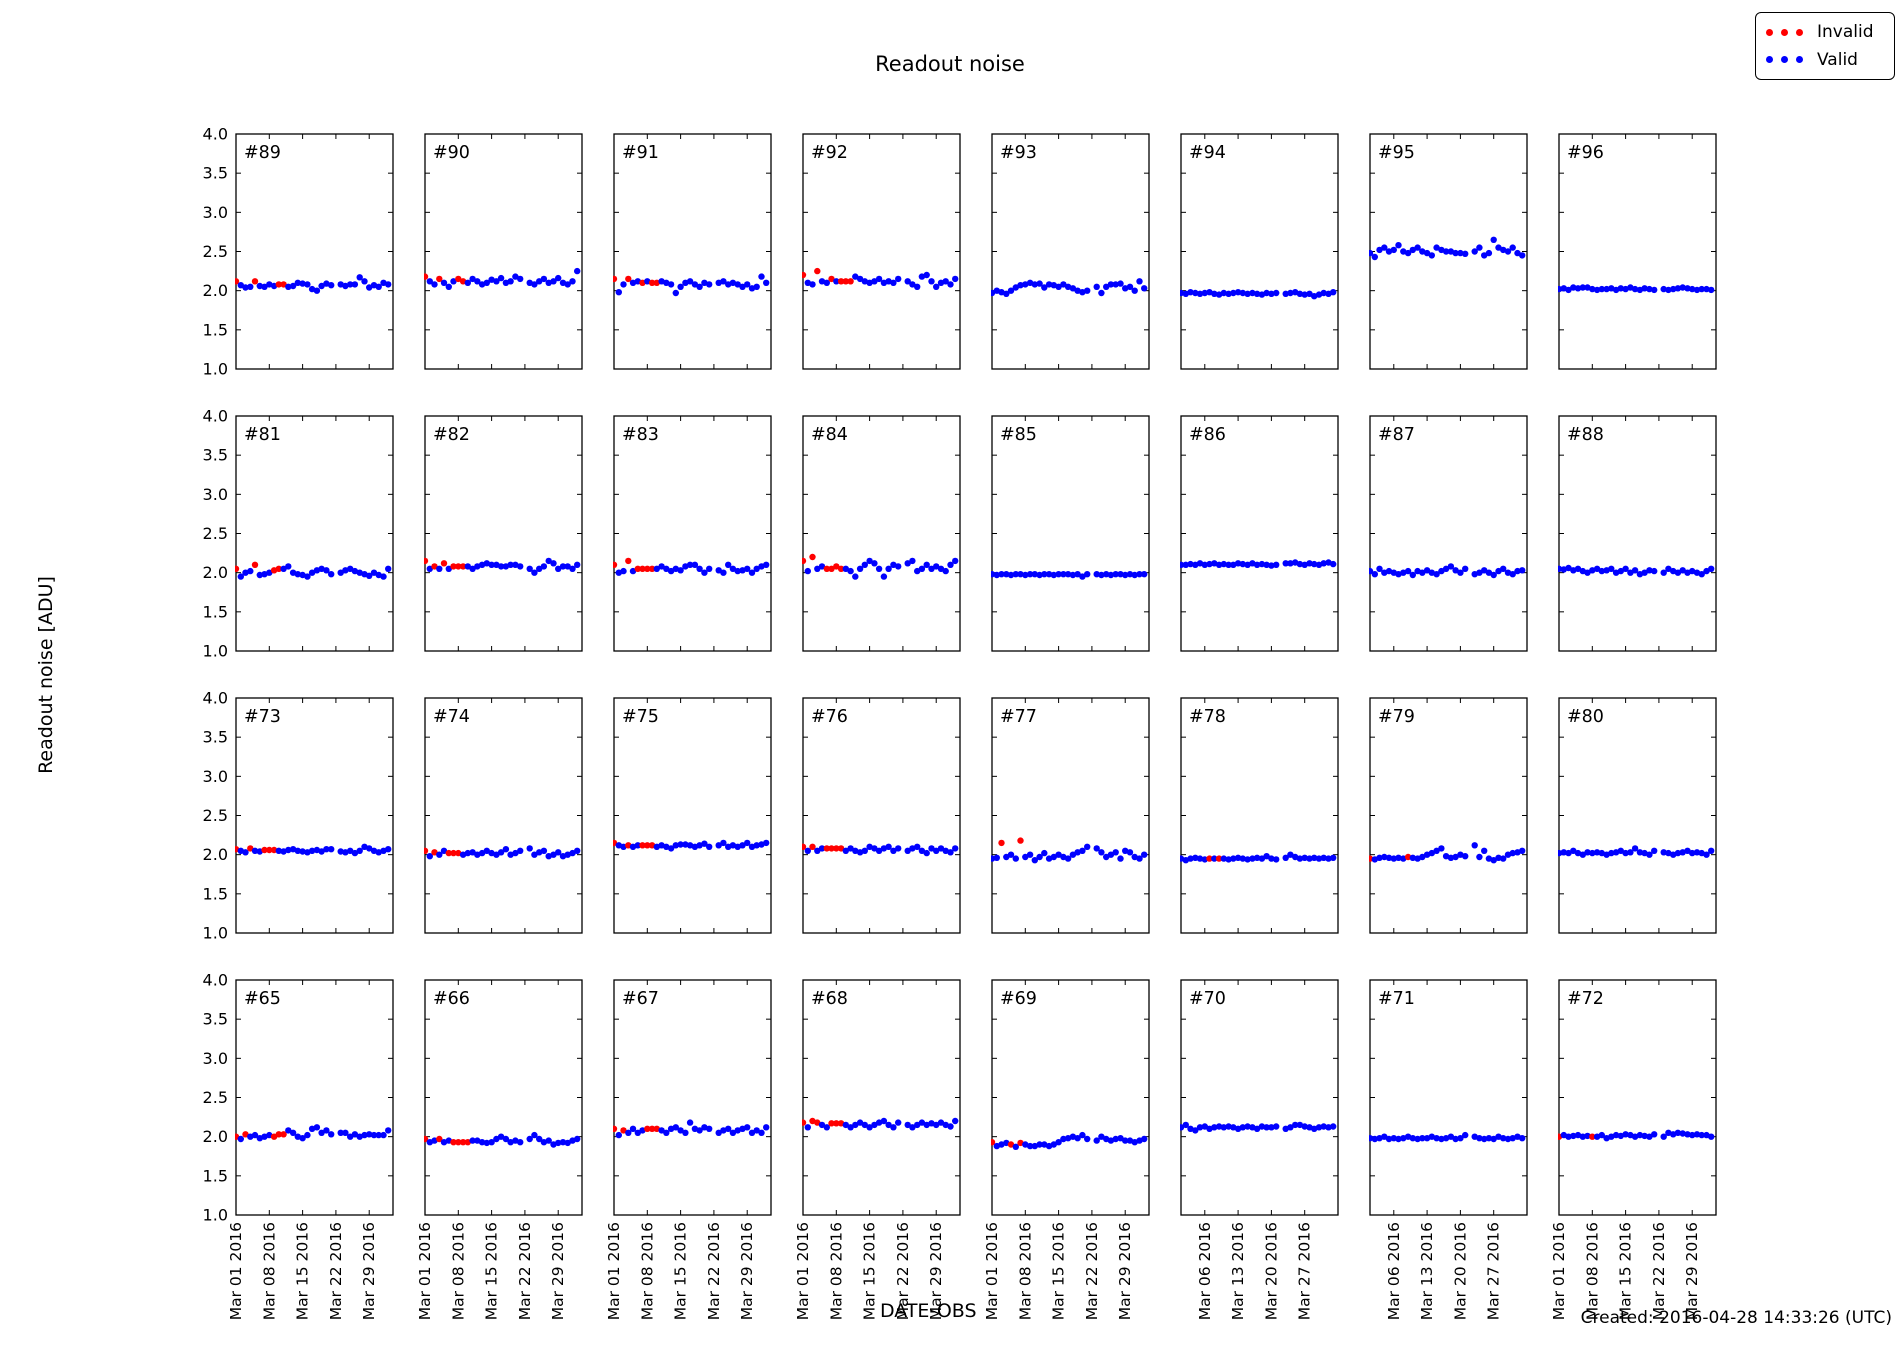  Describe the element at coordinates (1825, 46) in the screenshot. I see `legend: Invalid Valid` at that location.